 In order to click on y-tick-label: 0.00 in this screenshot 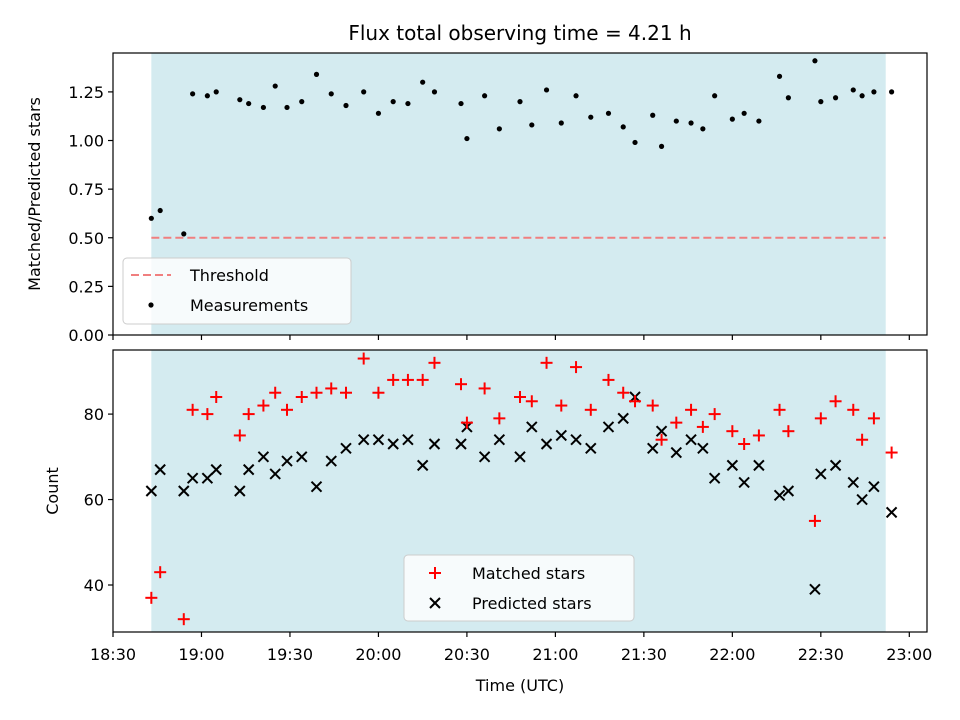, I will do `click(86, 335)`.